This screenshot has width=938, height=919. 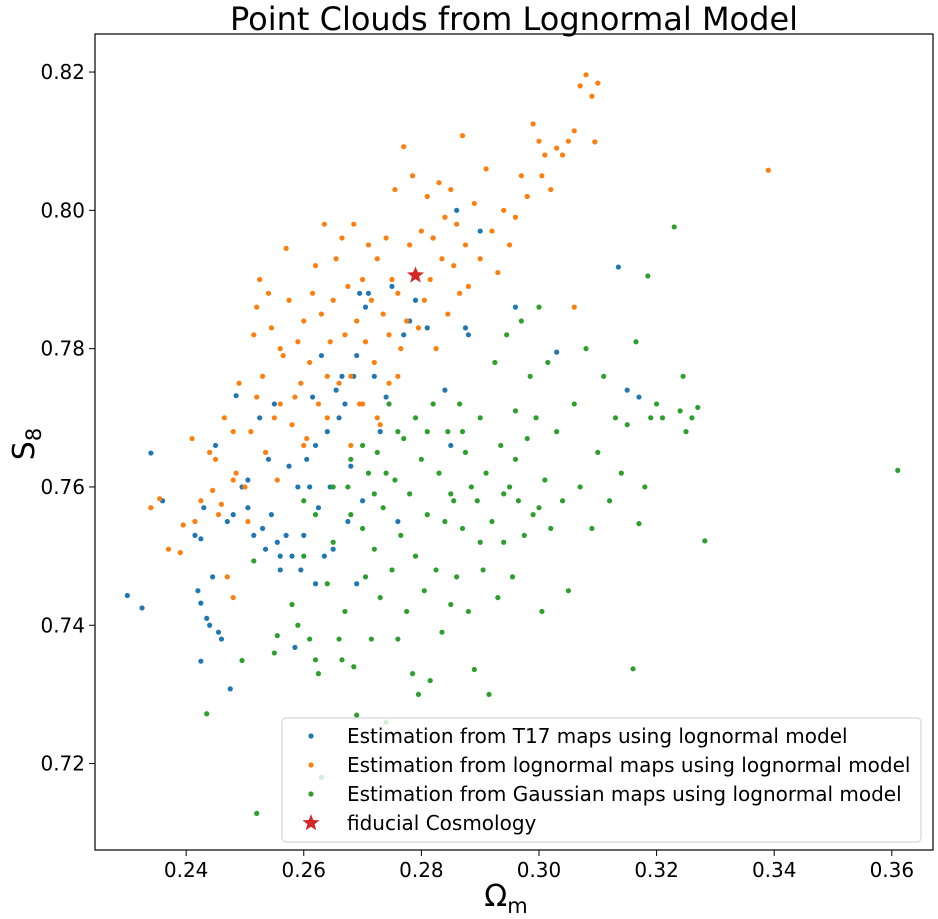 What do you see at coordinates (67, 418) in the screenshot?
I see `y-axis-ticks: 0.72 0.74 0.76 0.78 0.80 0.82` at bounding box center [67, 418].